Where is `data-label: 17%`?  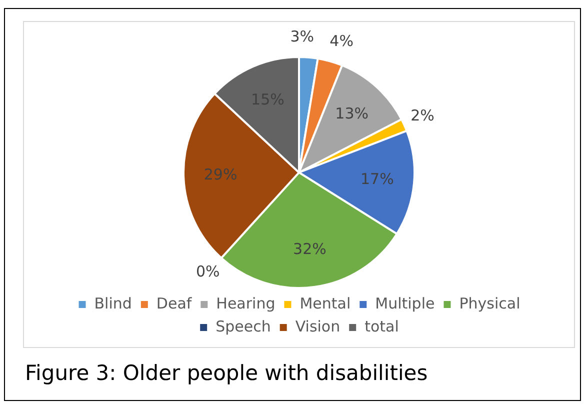 data-label: 17% is located at coordinates (377, 179).